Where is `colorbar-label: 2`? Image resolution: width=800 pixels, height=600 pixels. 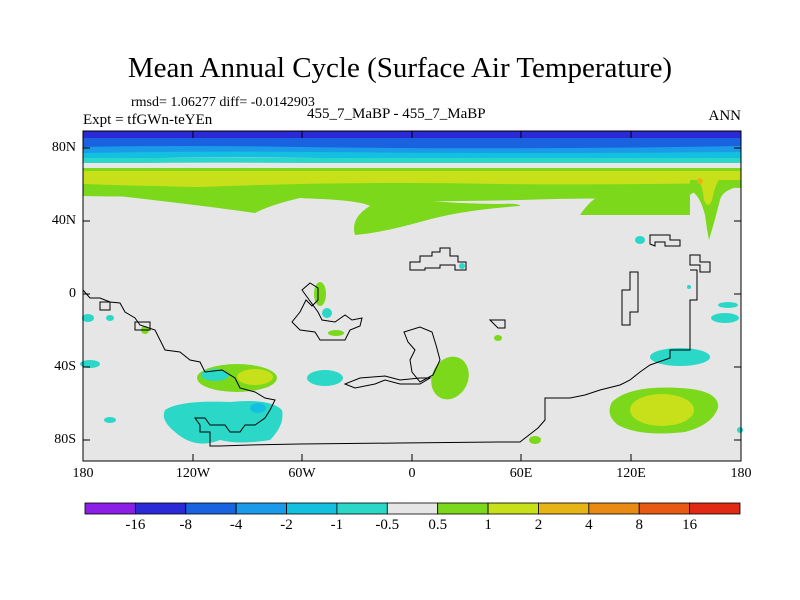 colorbar-label: 2 is located at coordinates (538, 525).